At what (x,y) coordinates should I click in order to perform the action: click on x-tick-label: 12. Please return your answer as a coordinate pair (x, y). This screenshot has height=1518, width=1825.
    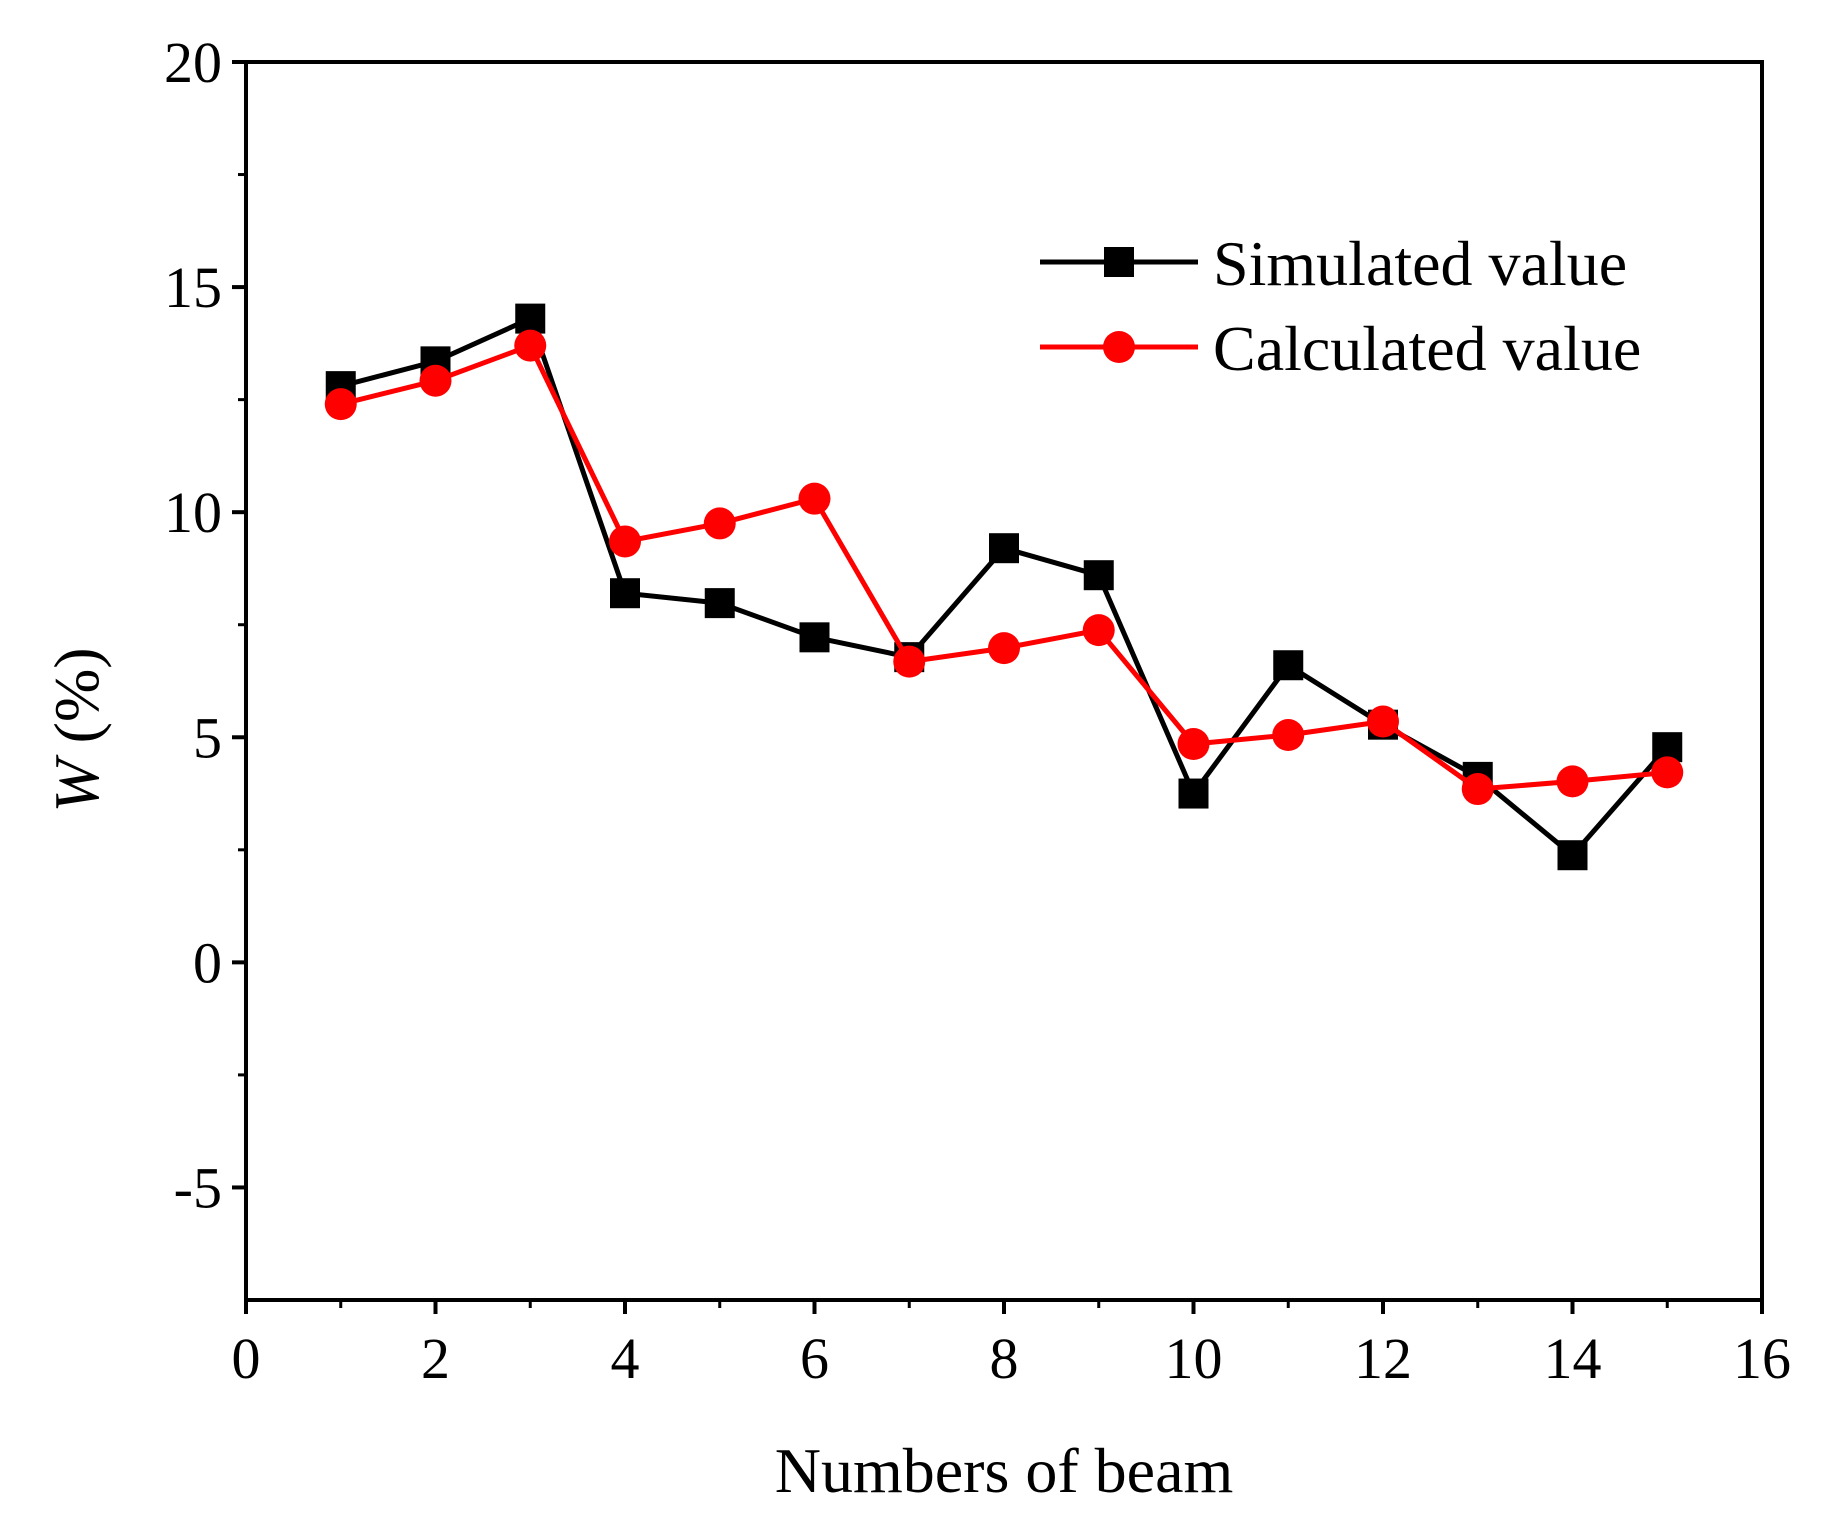
    Looking at the image, I should click on (1383, 1358).